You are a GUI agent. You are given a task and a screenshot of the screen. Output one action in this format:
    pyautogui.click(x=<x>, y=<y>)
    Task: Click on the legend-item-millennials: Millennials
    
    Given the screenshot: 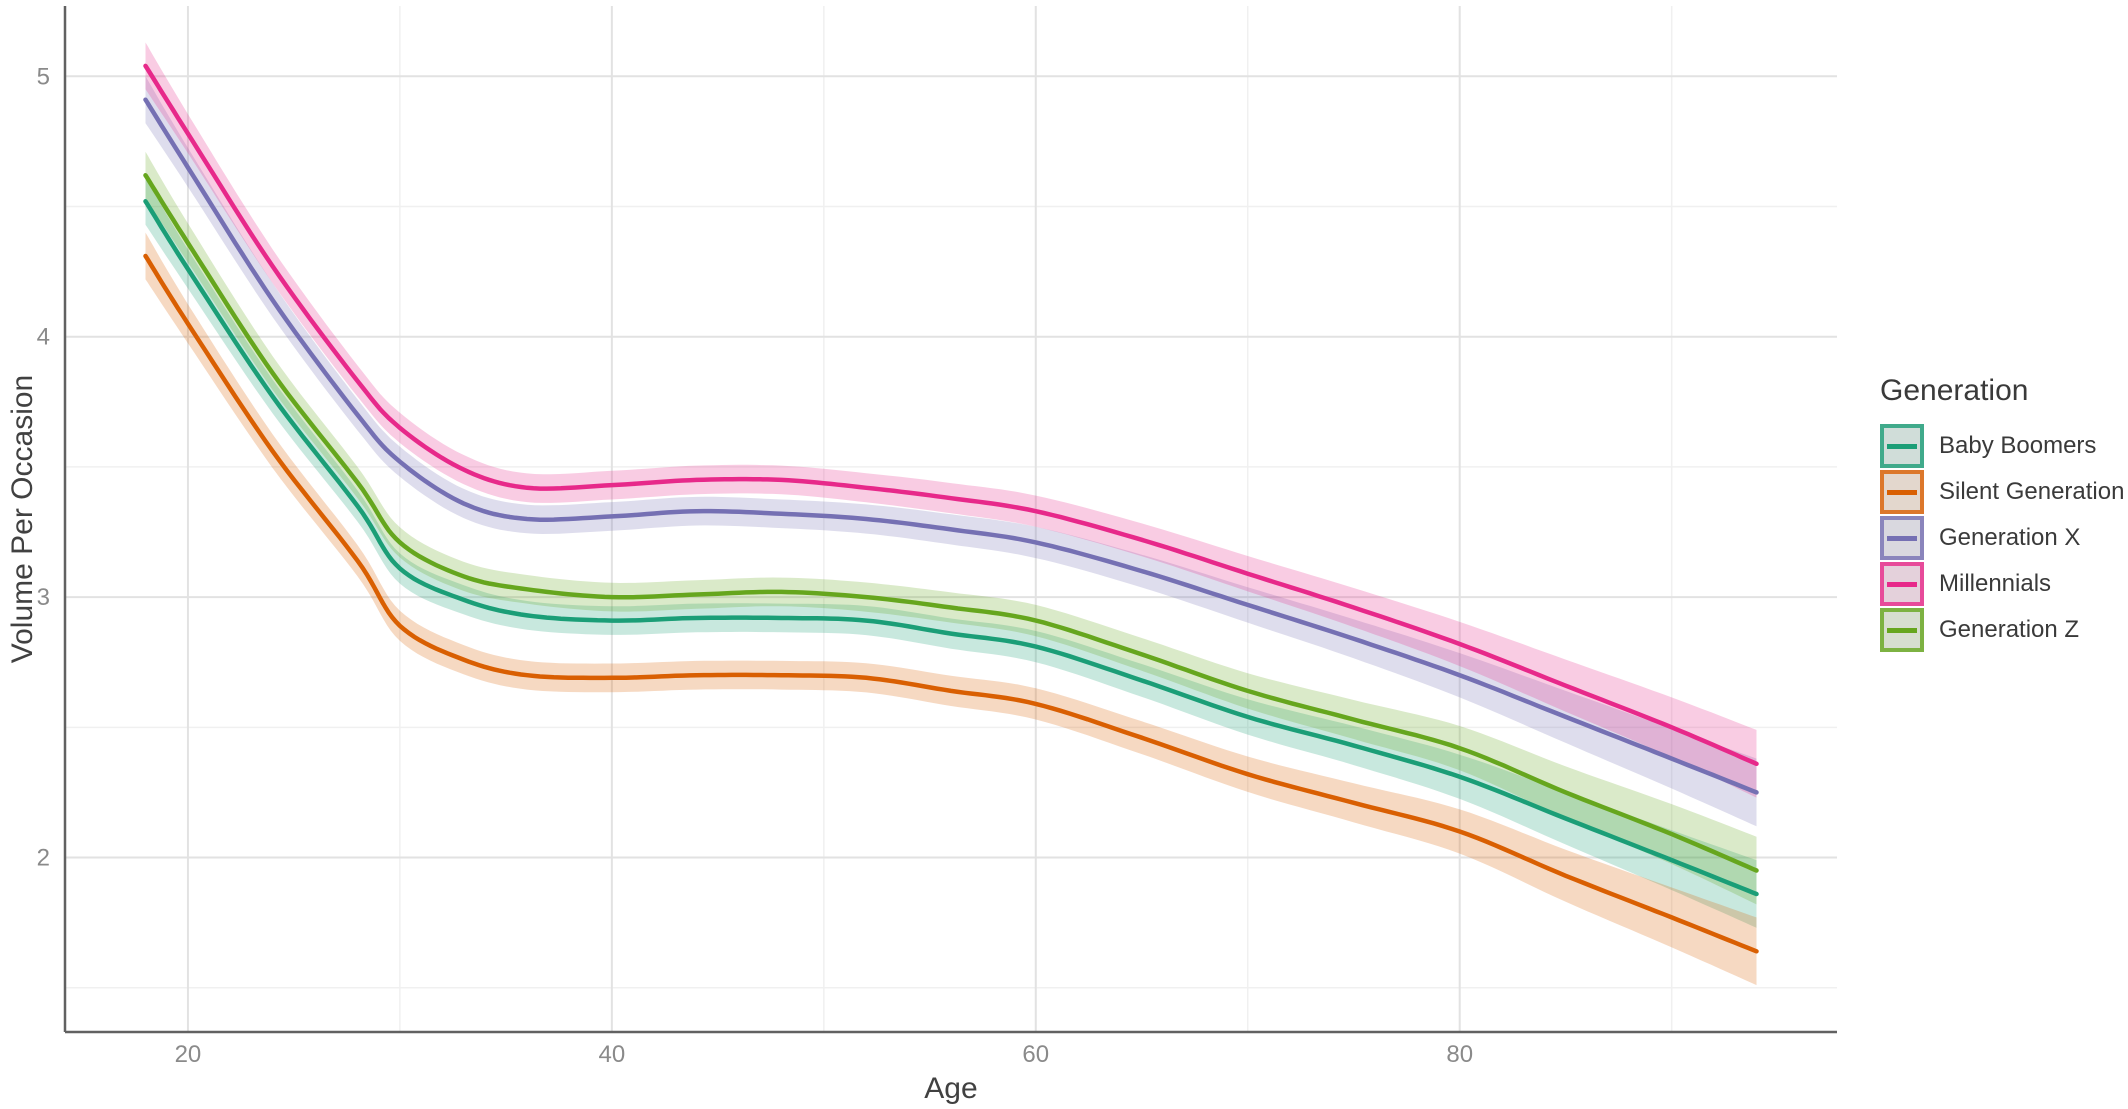 What is the action you would take?
    pyautogui.click(x=2003, y=584)
    